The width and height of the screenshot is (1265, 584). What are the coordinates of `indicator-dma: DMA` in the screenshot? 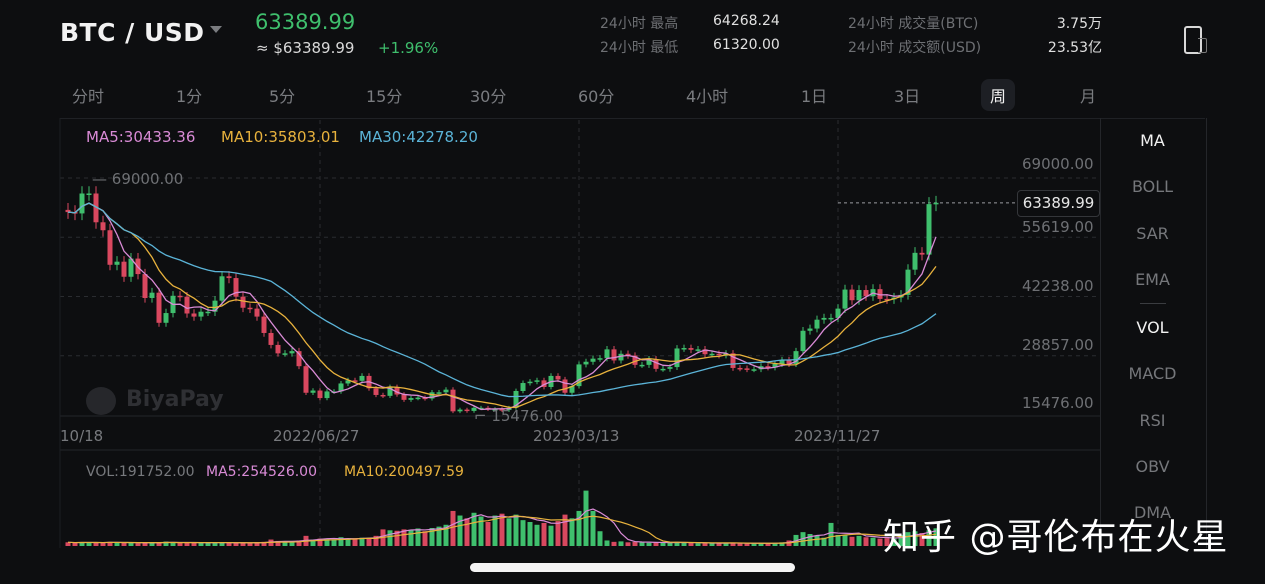 It's located at (1152, 512).